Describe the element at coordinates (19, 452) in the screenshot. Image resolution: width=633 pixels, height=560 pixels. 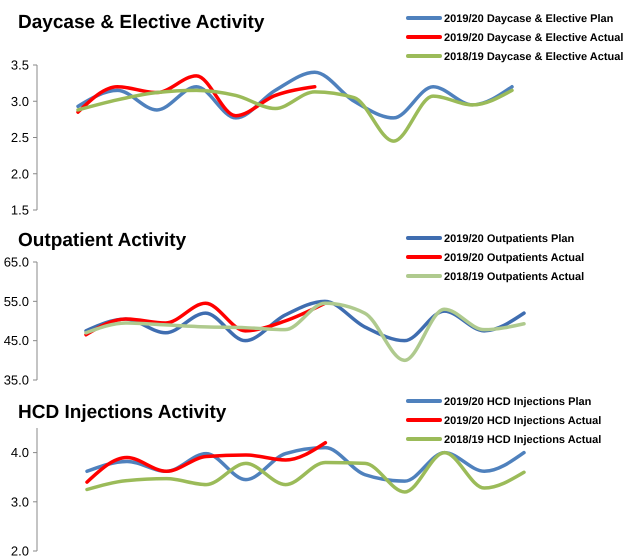
I see `y-tick-label: 4.0` at that location.